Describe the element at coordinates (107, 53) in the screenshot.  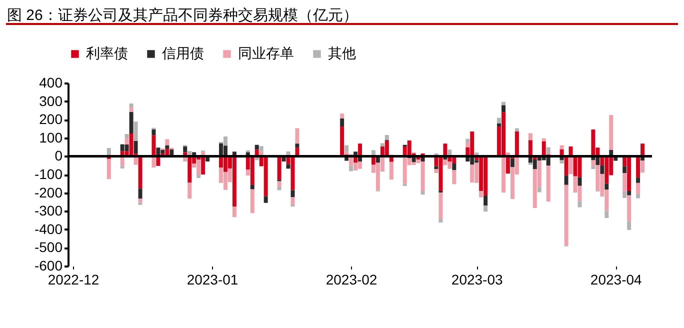
I see `legend-label: 利率债` at that location.